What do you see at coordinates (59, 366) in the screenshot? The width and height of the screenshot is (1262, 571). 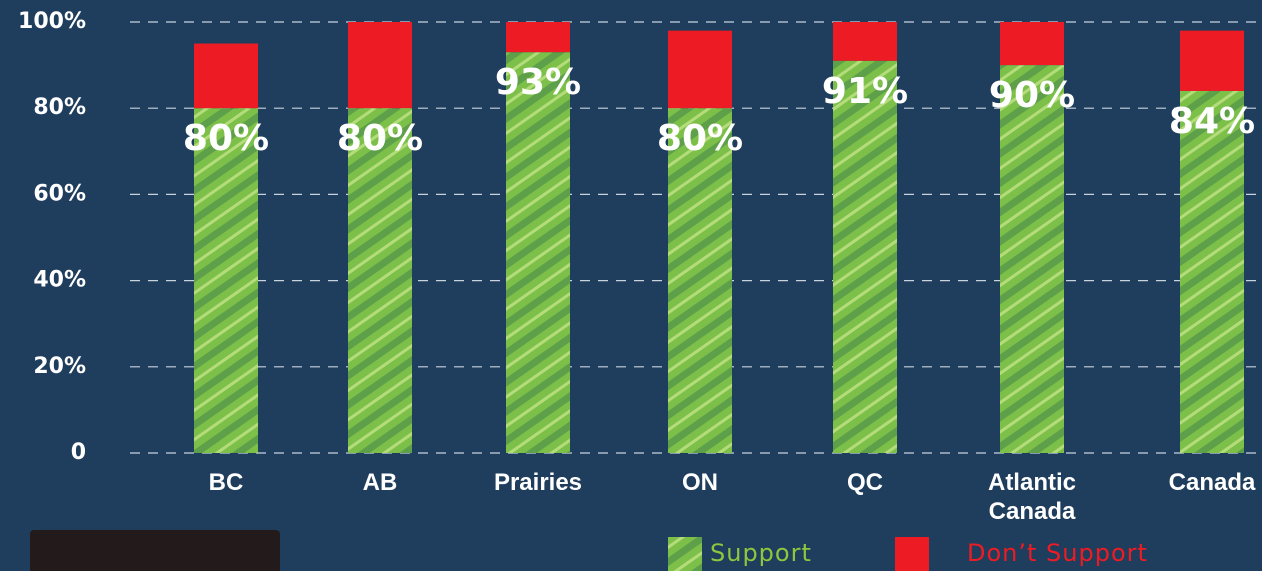 I see `y-tick-label: 20%` at bounding box center [59, 366].